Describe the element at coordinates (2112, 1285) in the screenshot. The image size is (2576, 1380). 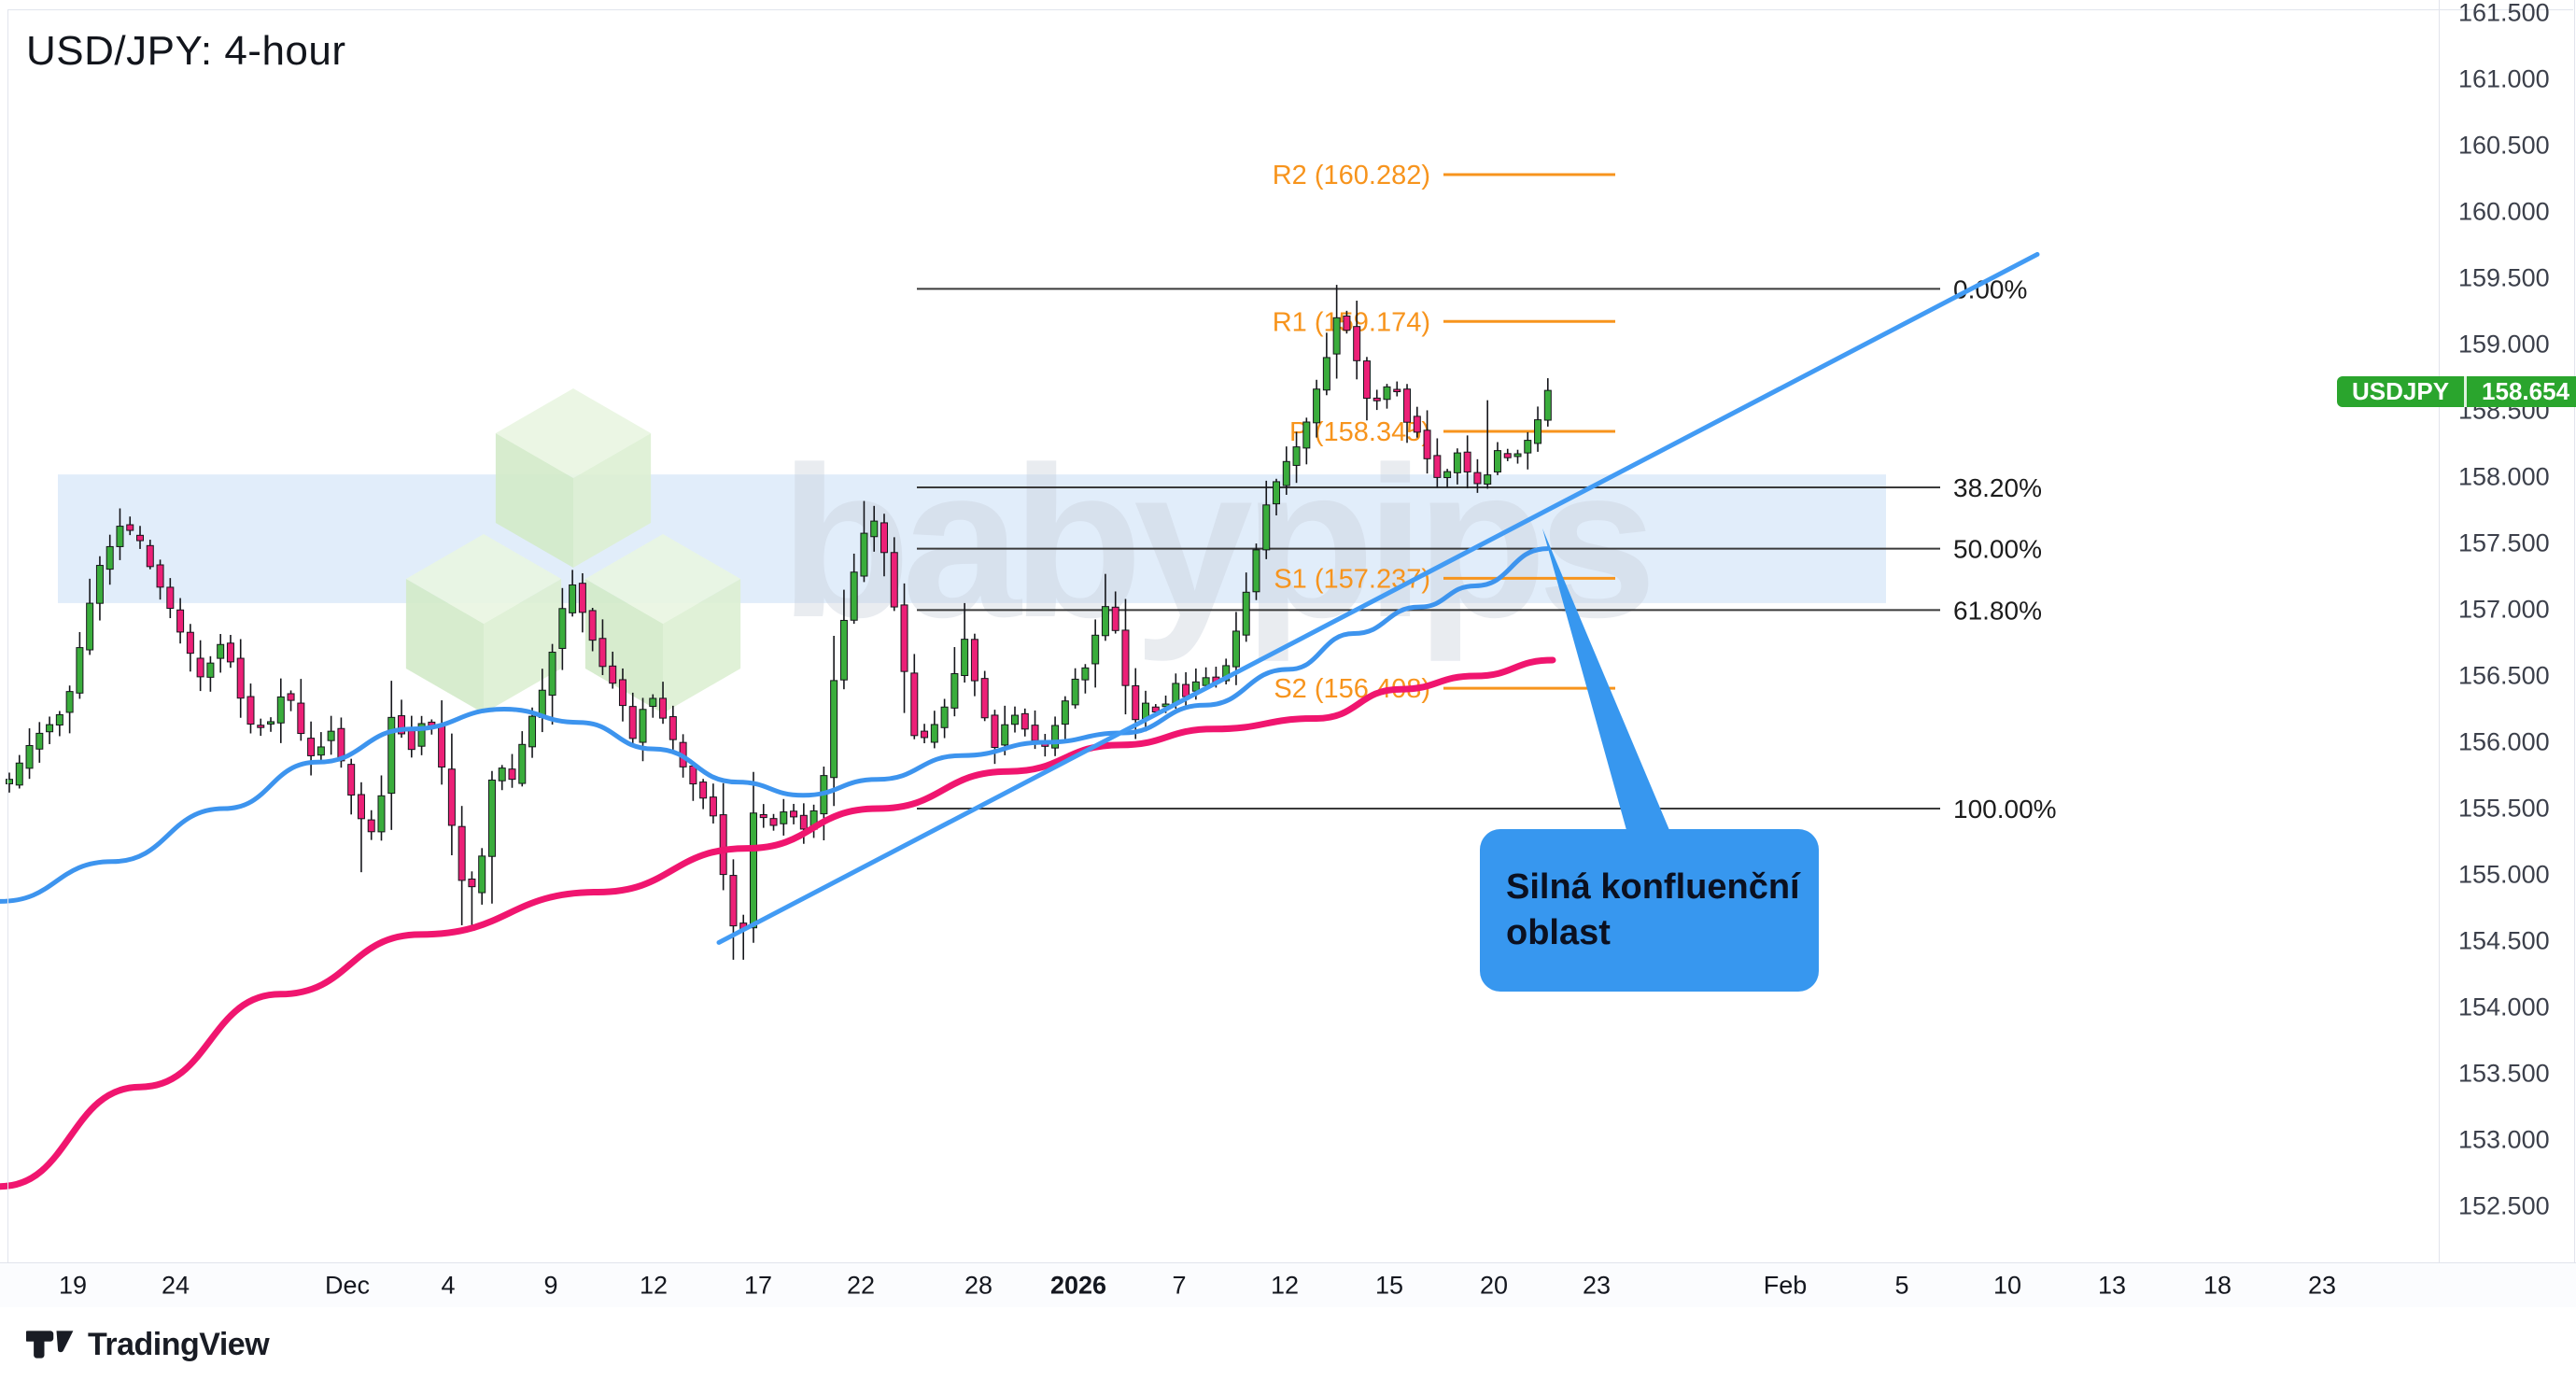
I see `time-tick: 13` at that location.